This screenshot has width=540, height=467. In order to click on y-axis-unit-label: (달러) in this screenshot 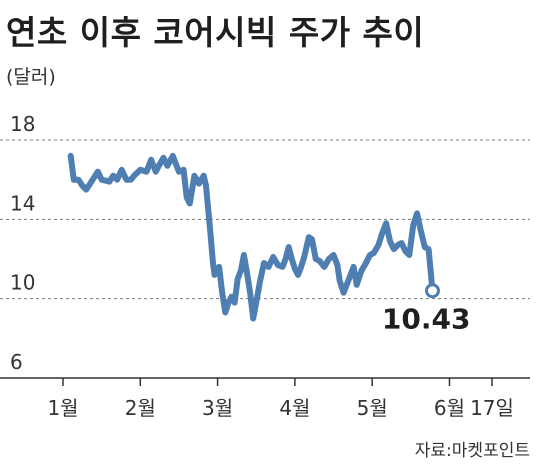, I will do `click(31, 77)`.